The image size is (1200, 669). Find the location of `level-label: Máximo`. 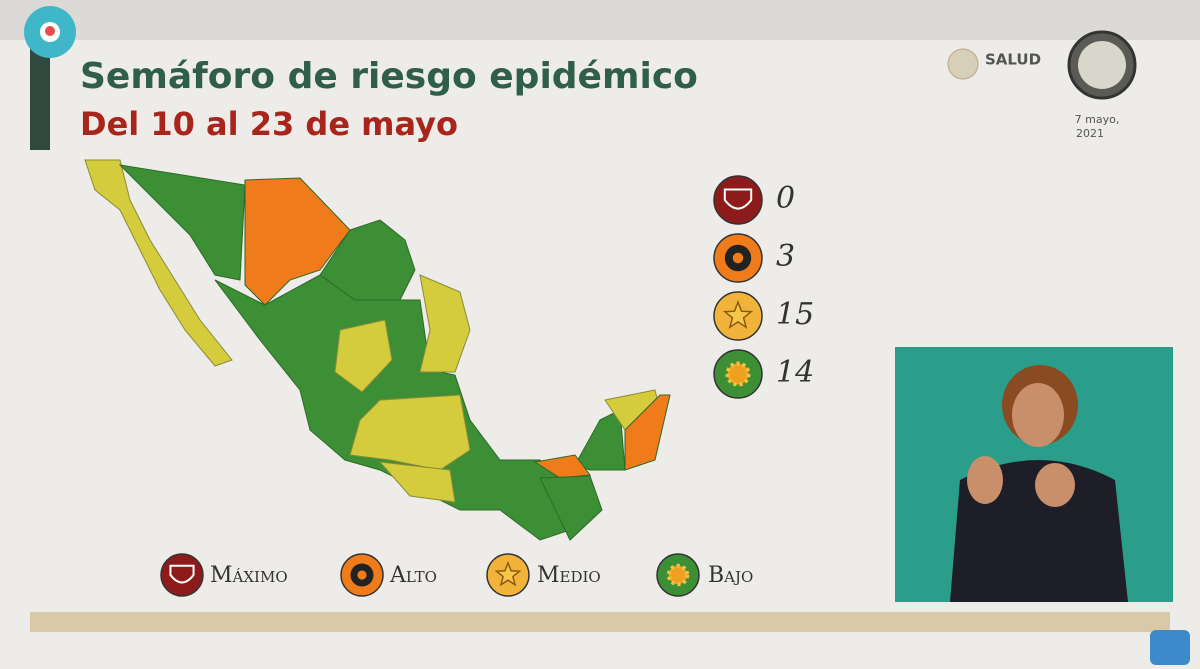

level-label: Máximo is located at coordinates (249, 575).